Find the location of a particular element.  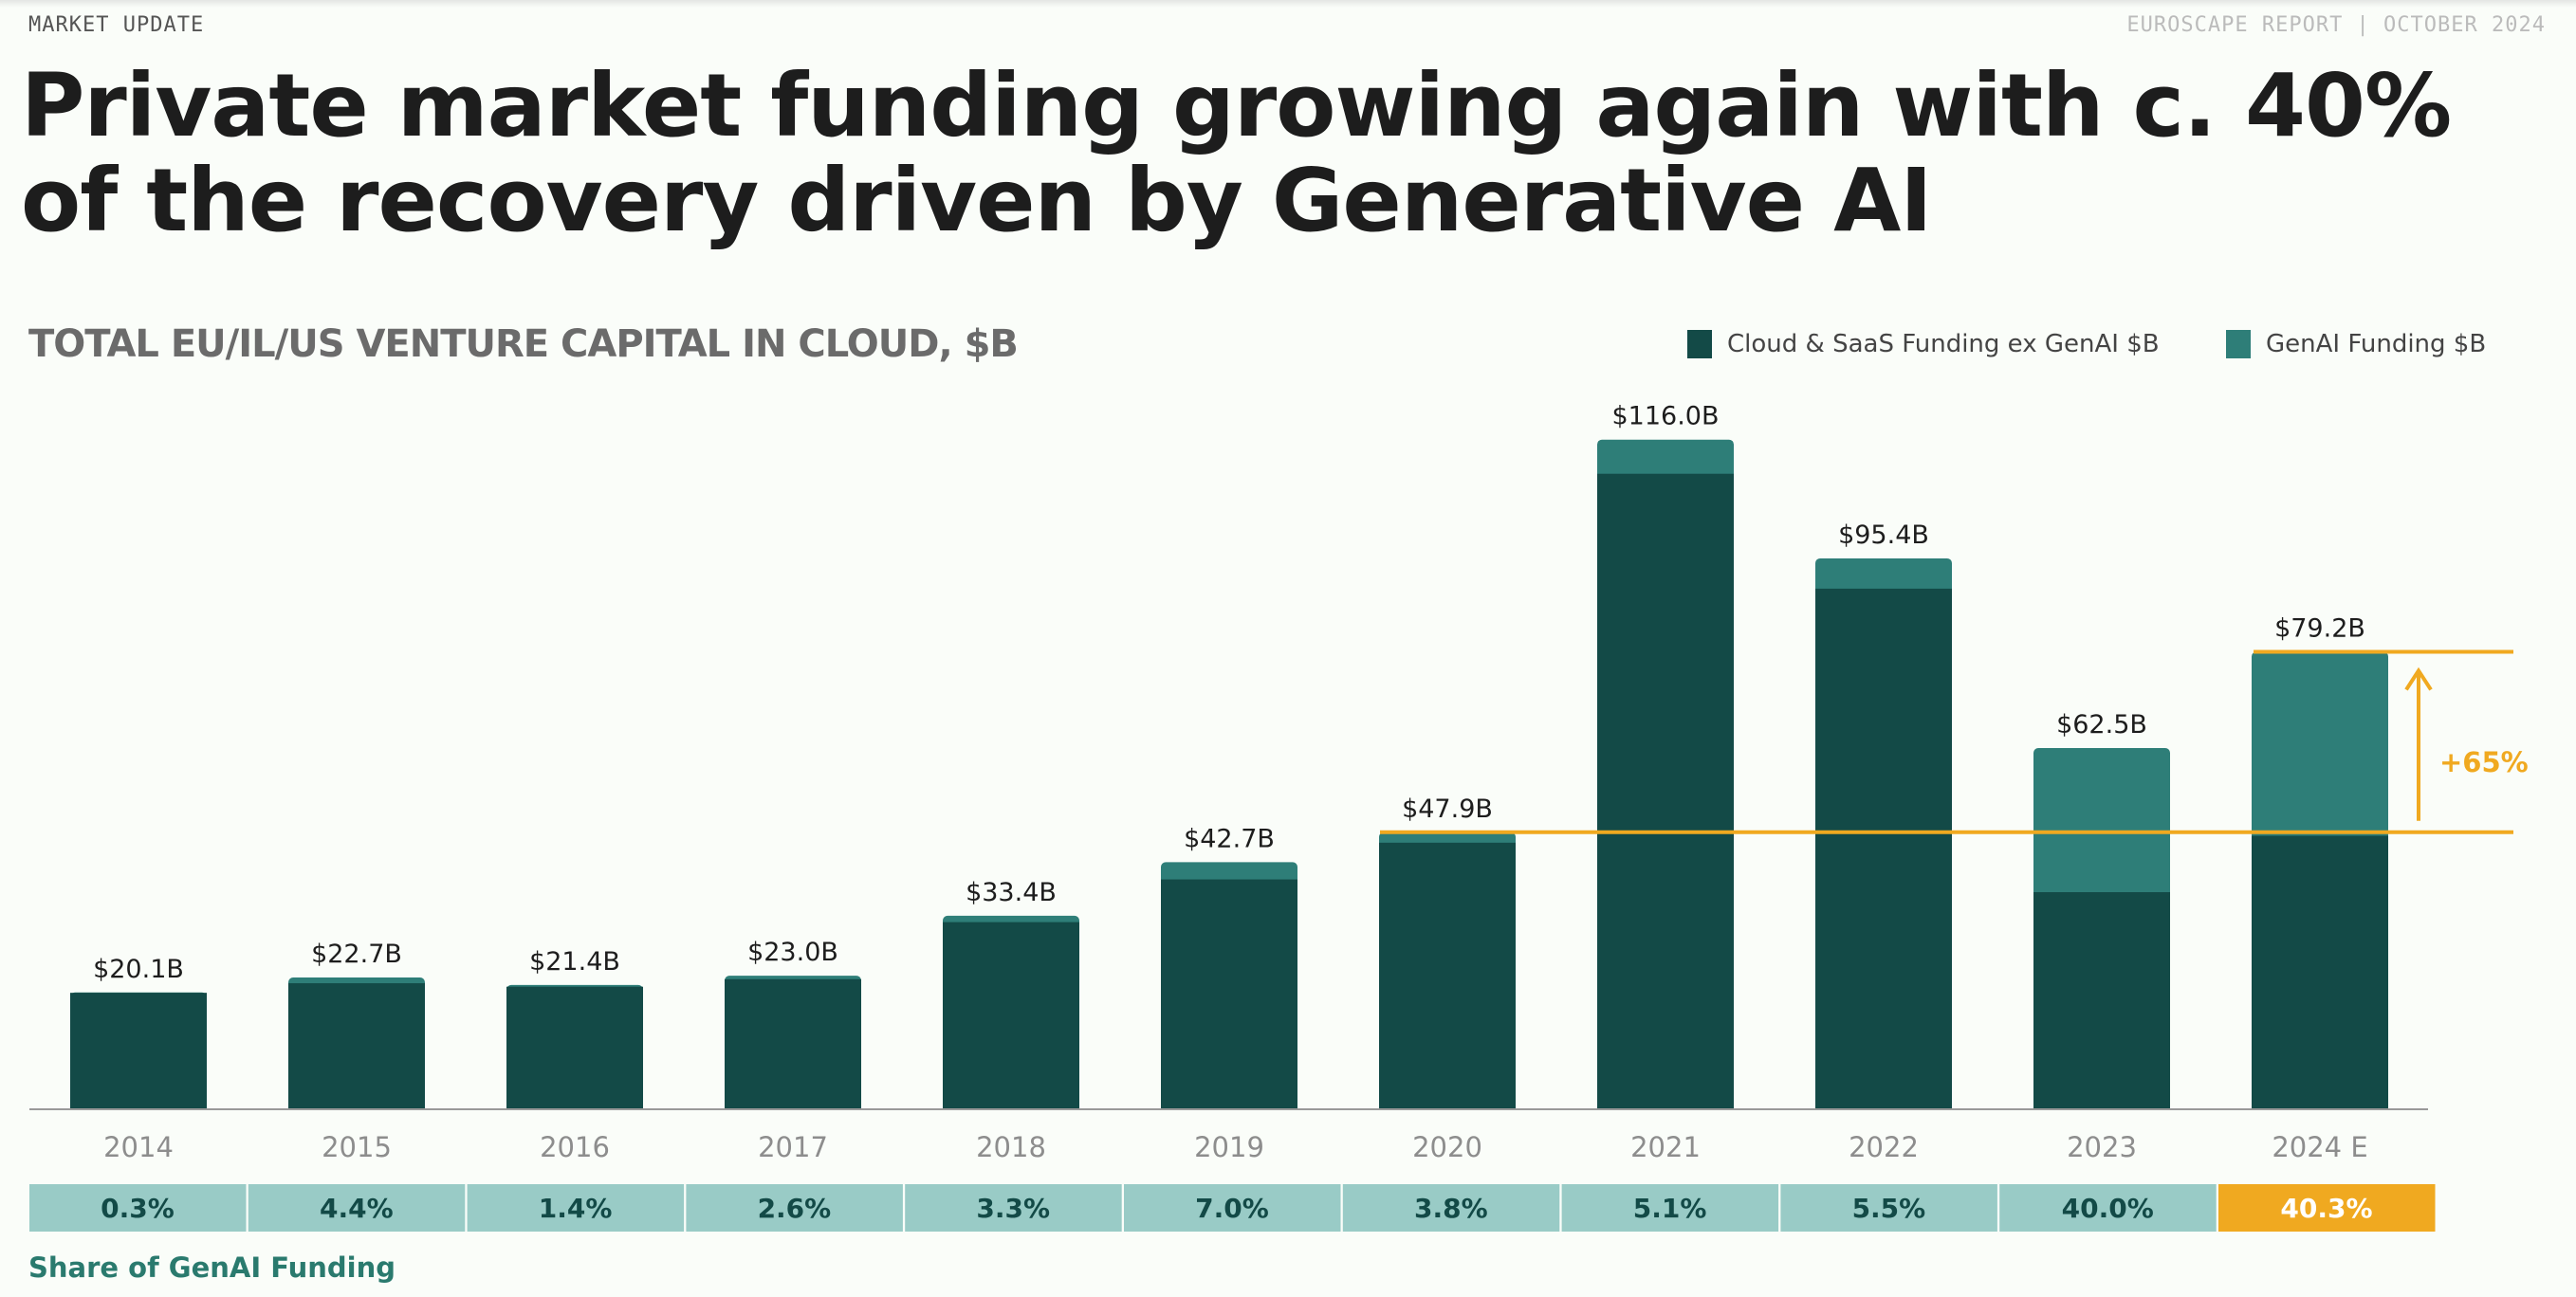

data-label: $47.9B is located at coordinates (1447, 809).